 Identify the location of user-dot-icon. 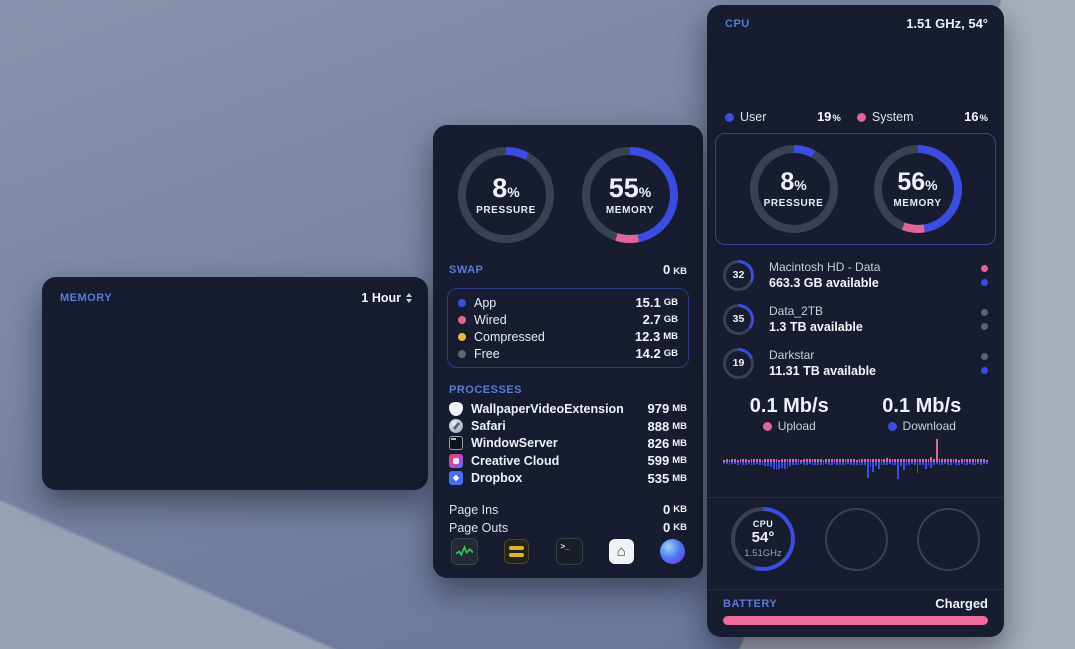
(729, 117).